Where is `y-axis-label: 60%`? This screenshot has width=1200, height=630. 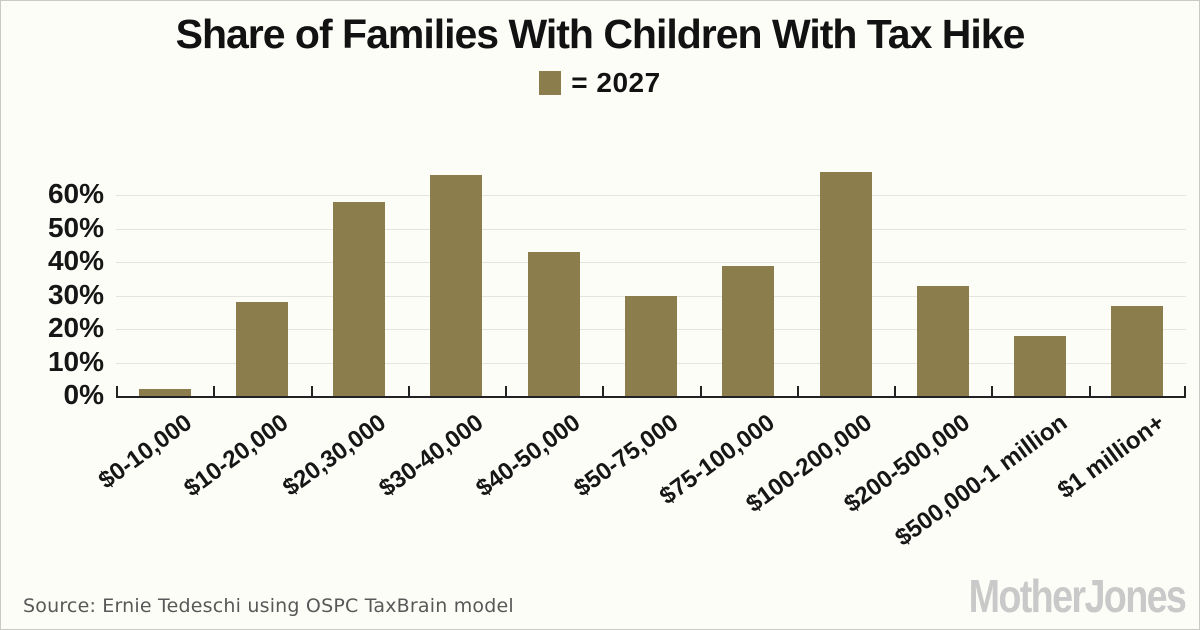
y-axis-label: 60% is located at coordinates (75, 194).